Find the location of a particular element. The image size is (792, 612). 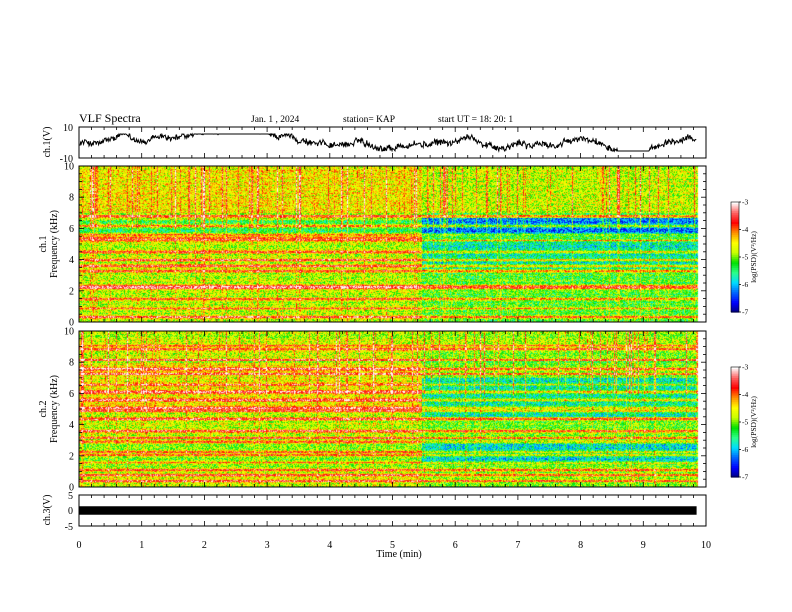

time-tick-label: 0 is located at coordinates (79, 545).